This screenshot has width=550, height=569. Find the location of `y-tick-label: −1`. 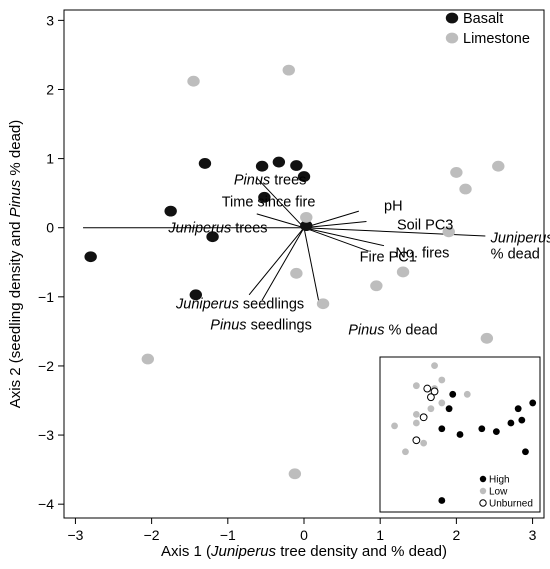

y-tick-label: −1 is located at coordinates (46, 297).